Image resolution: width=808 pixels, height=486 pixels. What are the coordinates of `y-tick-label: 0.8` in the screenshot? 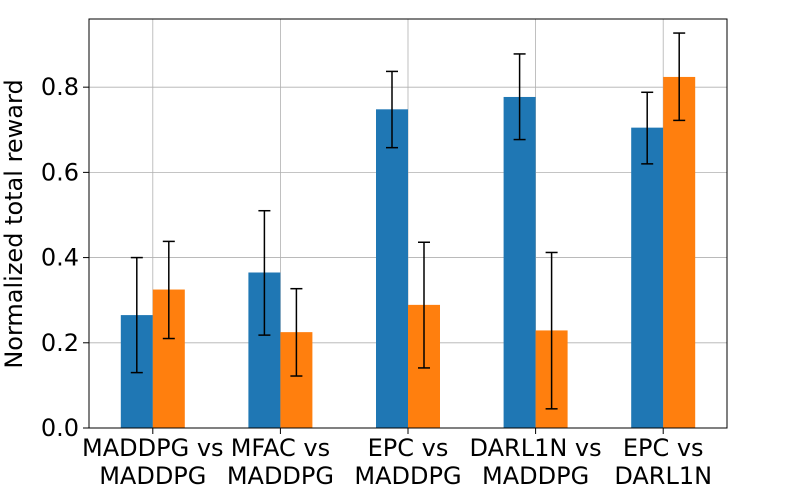 It's located at (60, 87).